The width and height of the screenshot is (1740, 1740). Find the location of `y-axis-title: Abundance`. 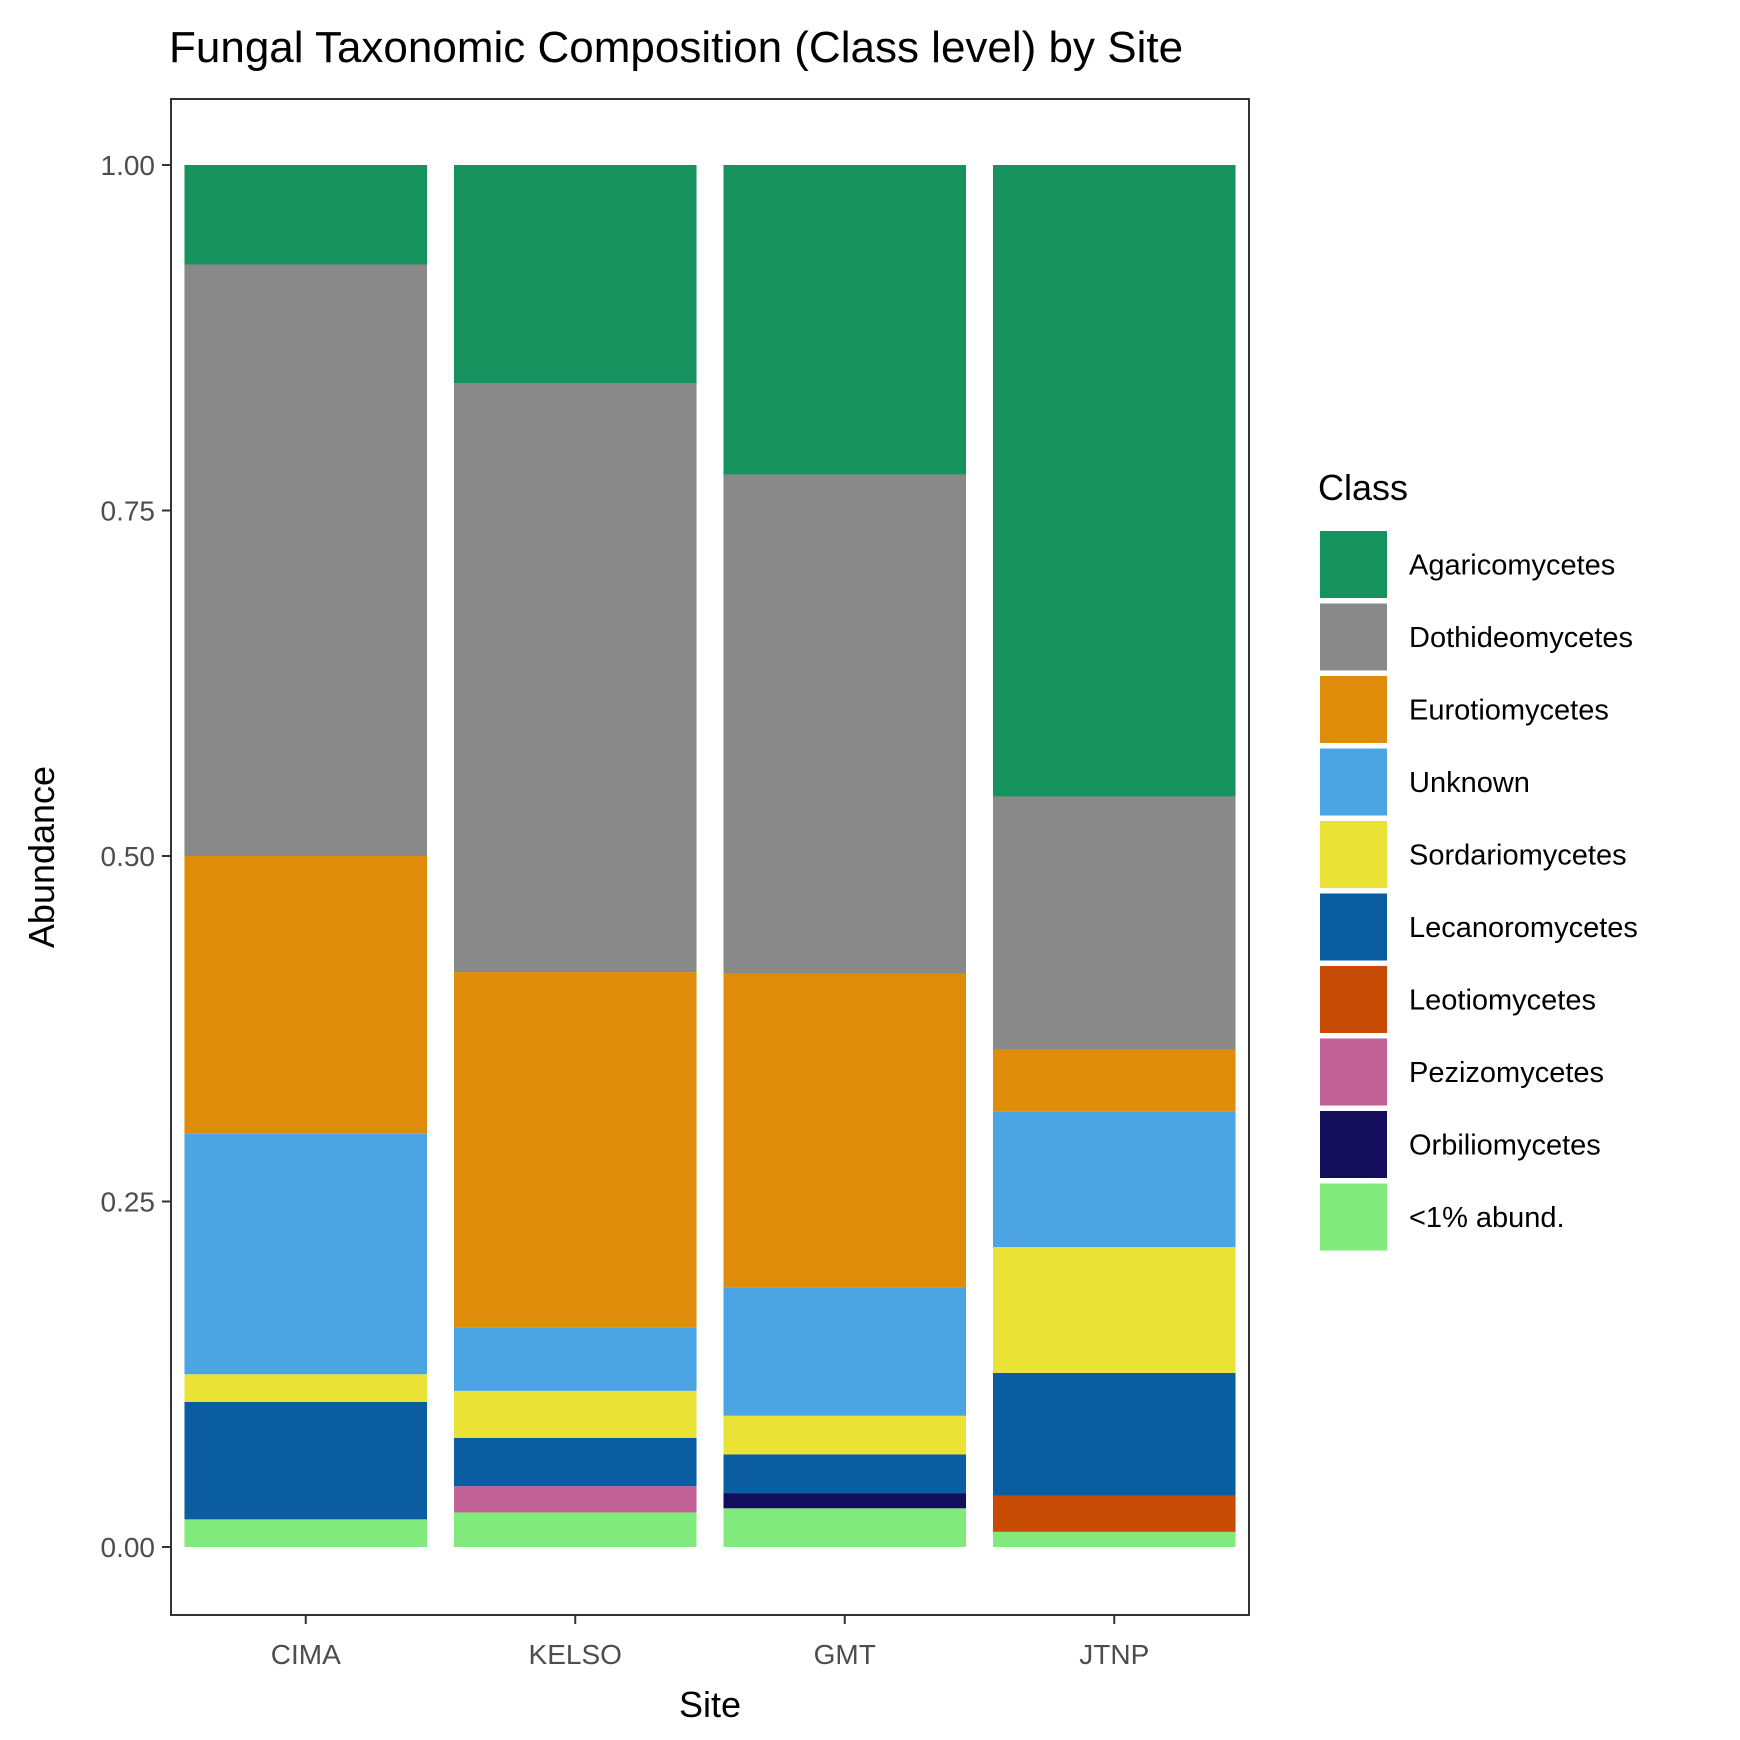

y-axis-title: Abundance is located at coordinates (41, 857).